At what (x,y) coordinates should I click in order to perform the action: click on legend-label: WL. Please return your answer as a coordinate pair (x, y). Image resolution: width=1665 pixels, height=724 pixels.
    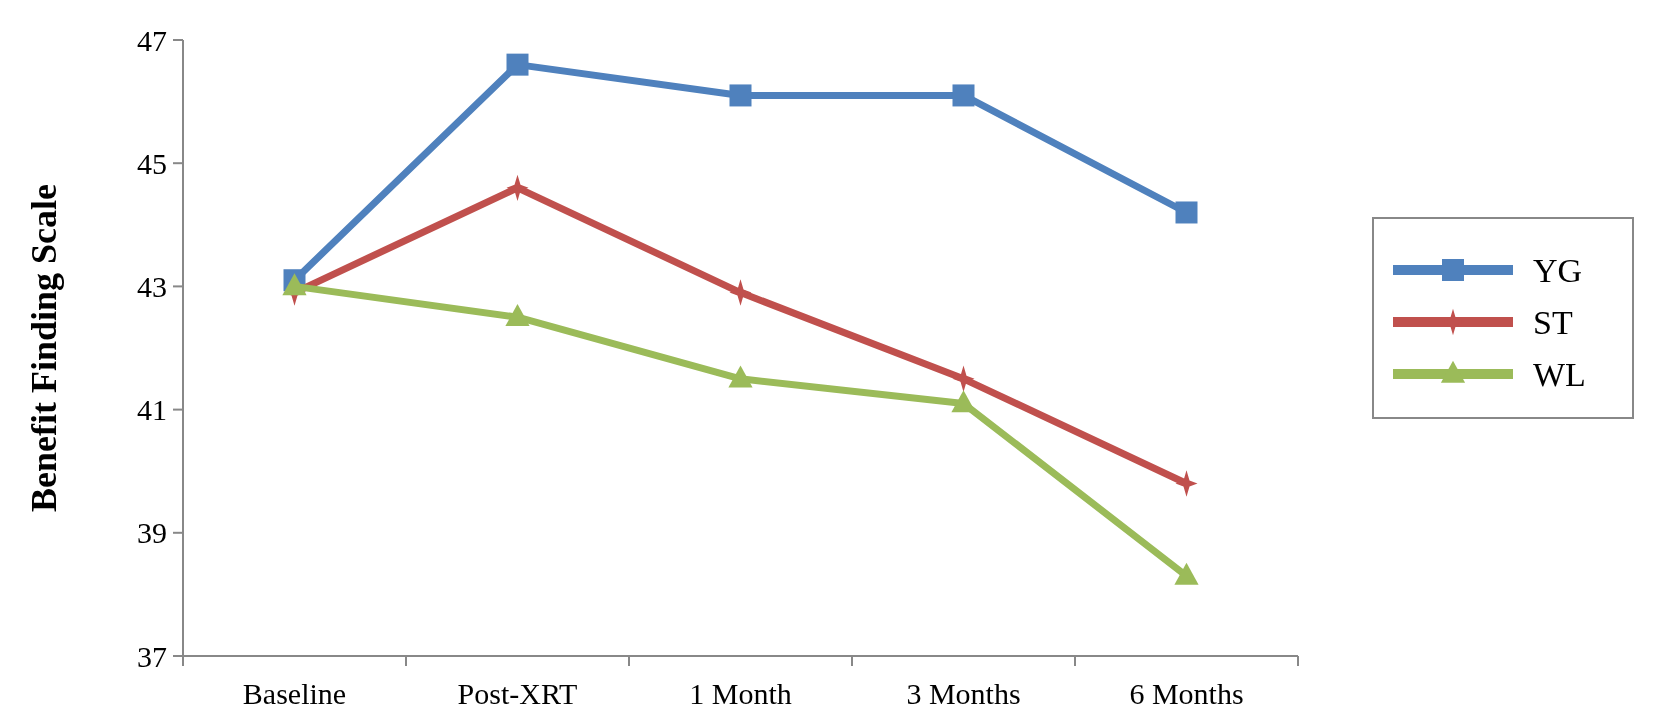
    Looking at the image, I should click on (1559, 374).